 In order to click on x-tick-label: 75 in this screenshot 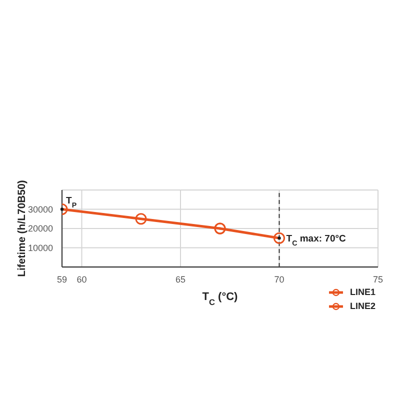, I will do `click(378, 279)`.